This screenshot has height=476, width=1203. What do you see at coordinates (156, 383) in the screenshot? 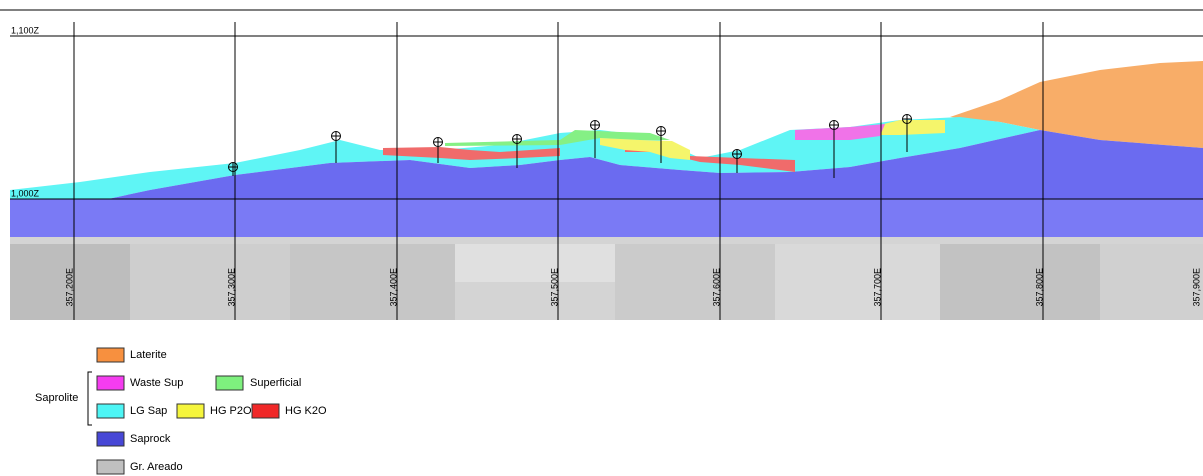
I see `legend-label: Waste Sup` at bounding box center [156, 383].